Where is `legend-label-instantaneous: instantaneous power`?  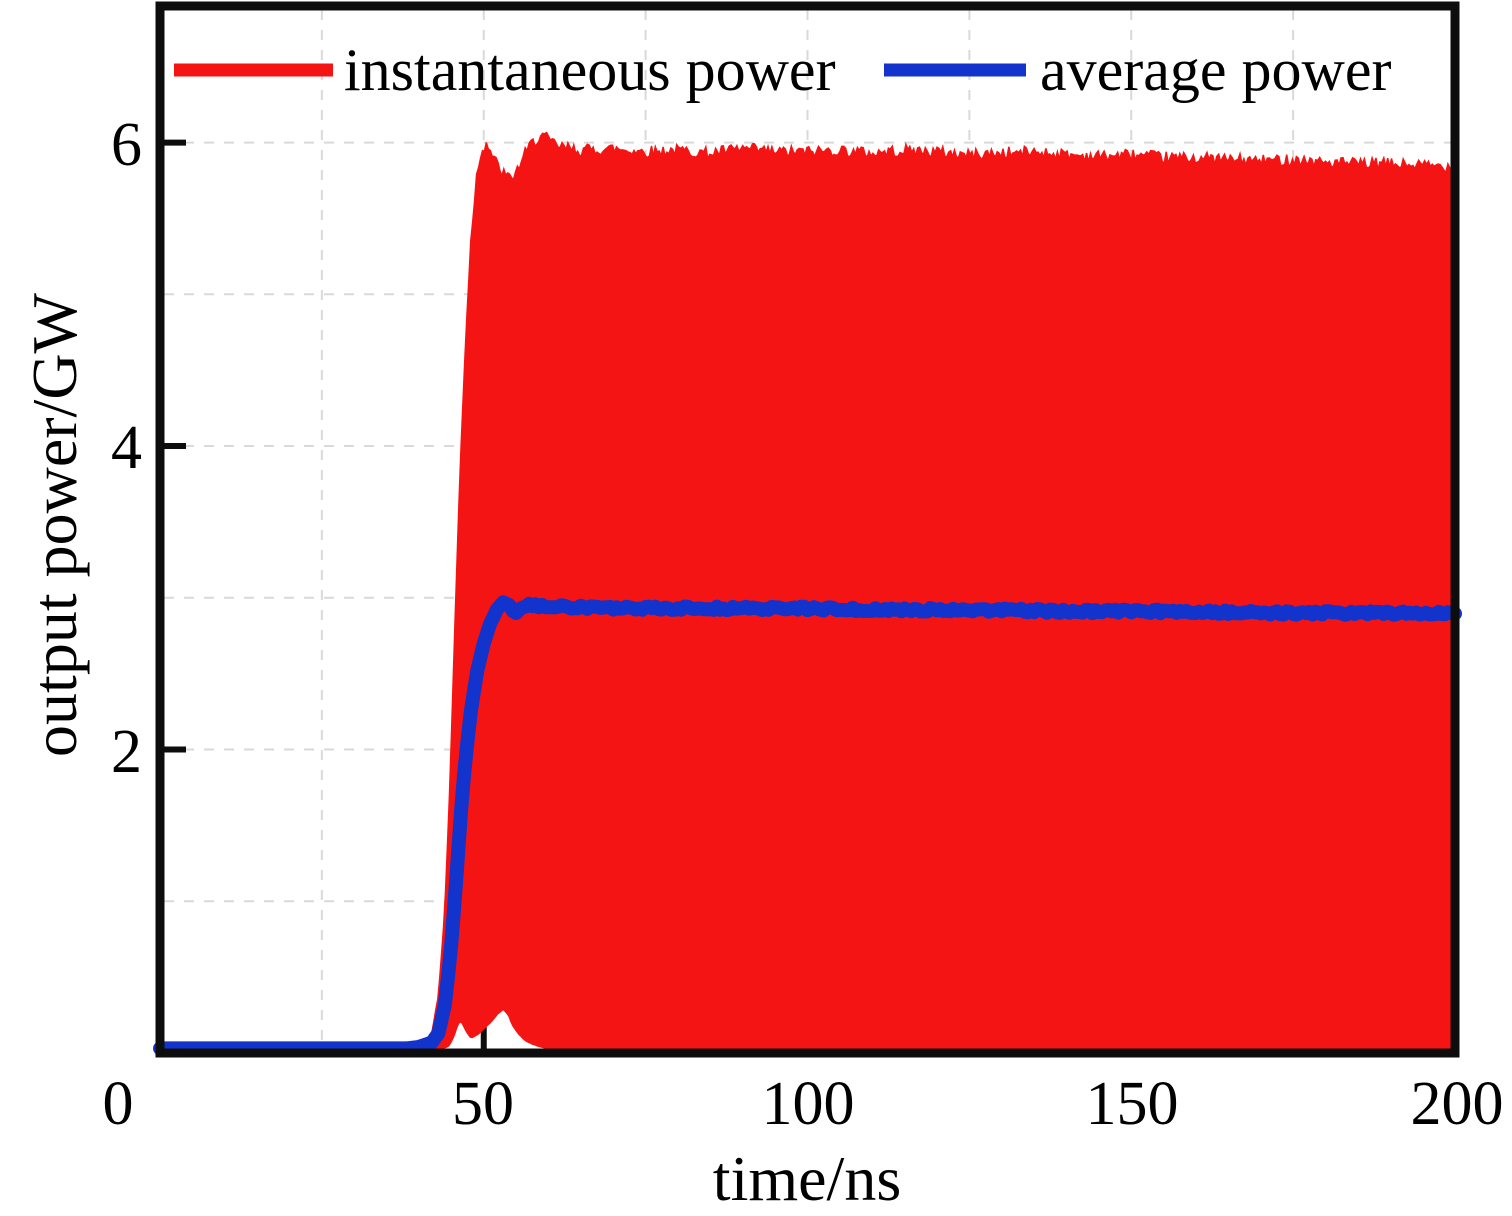
legend-label-instantaneous: instantaneous power is located at coordinates (590, 70).